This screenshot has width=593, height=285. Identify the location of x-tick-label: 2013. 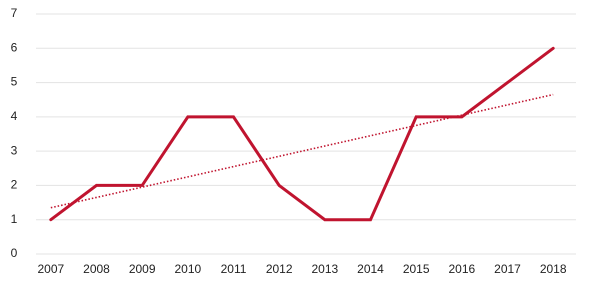
(324, 269).